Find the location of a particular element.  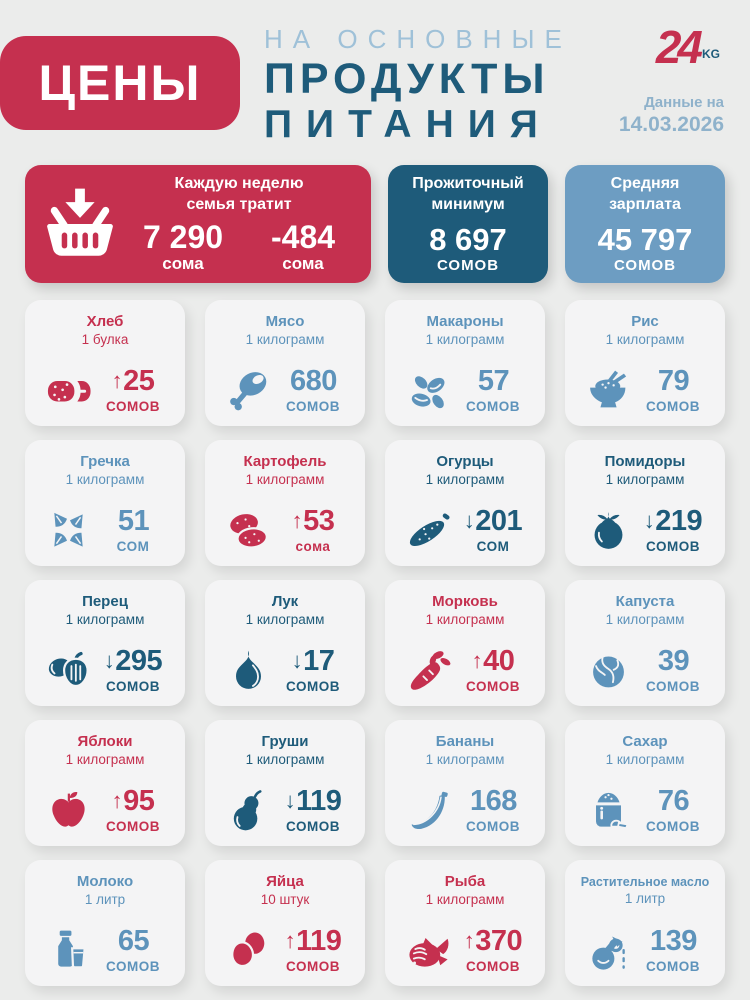

product-price-value: 168 is located at coordinates (493, 801).